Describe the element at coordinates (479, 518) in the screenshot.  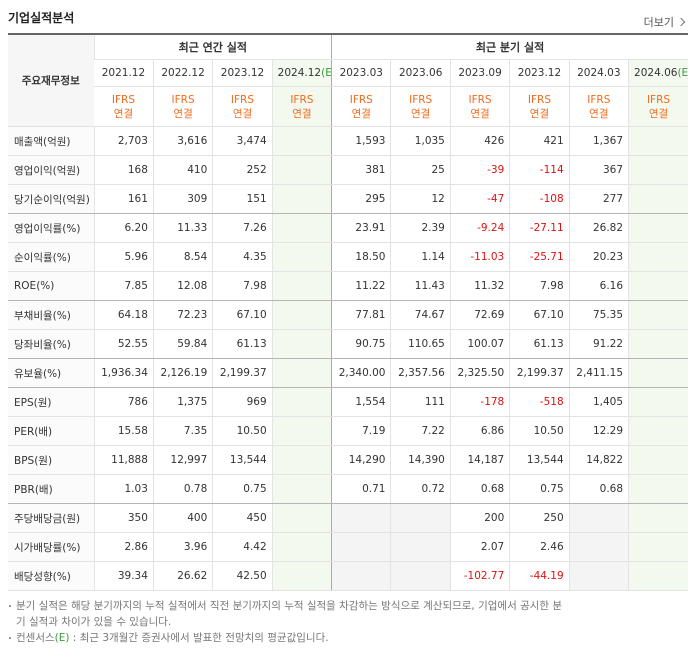
I see `cell: 200` at that location.